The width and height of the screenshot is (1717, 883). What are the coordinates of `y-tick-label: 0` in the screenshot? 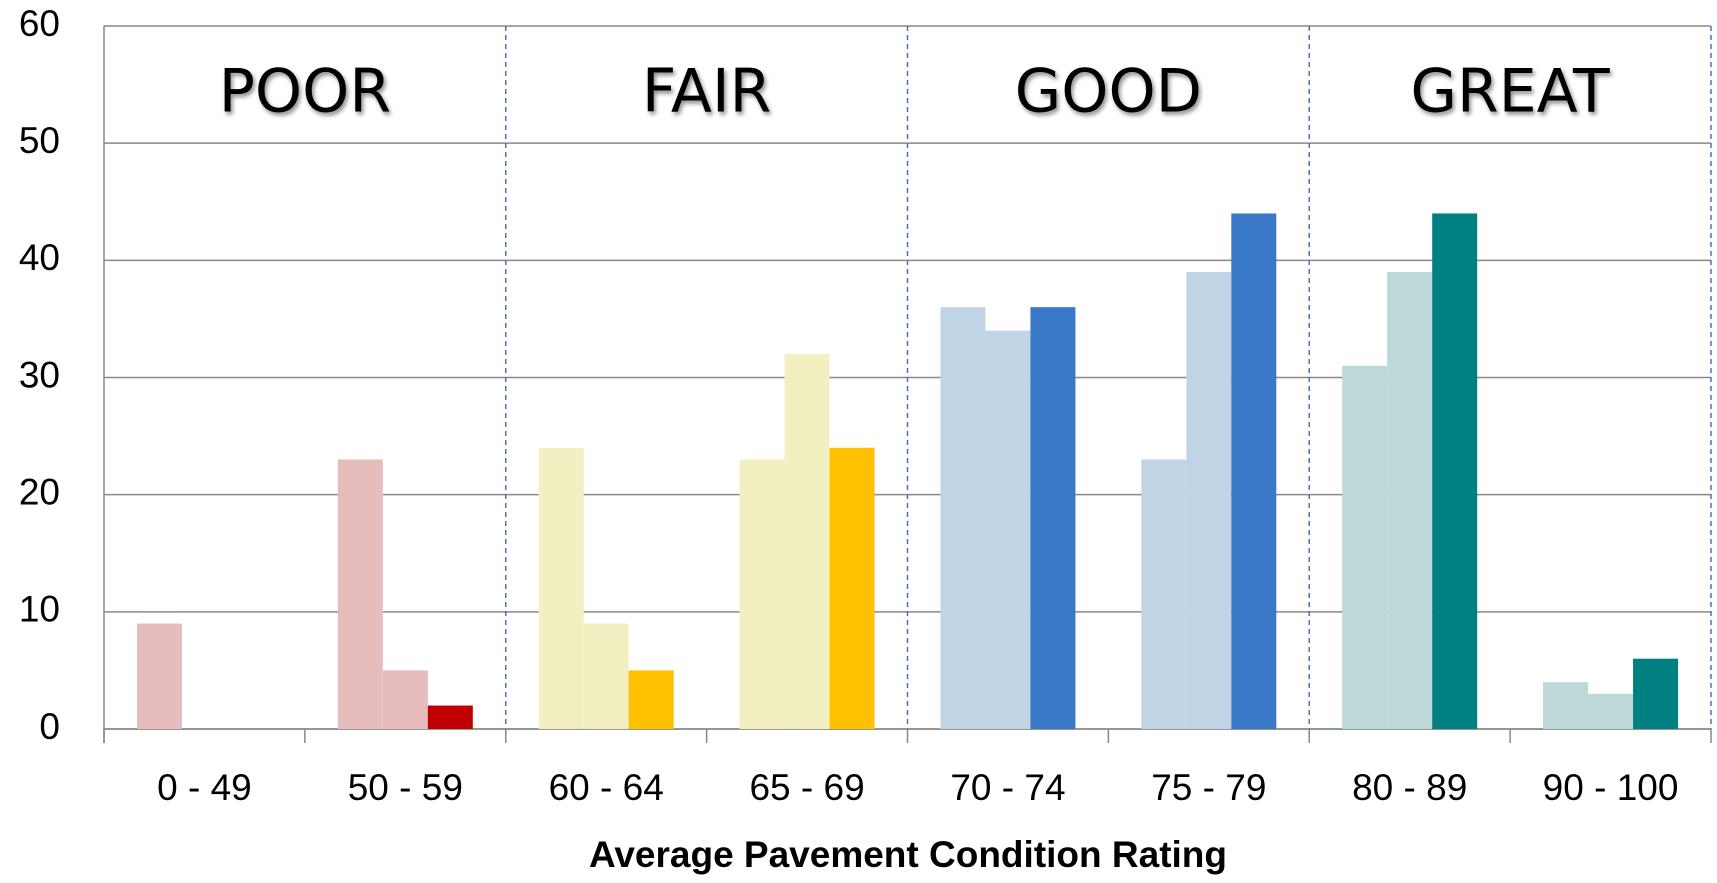 It's located at (49, 726).